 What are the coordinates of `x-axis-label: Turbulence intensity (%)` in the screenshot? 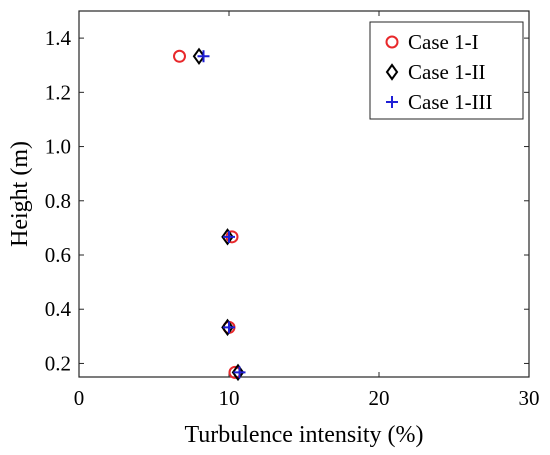 It's located at (303, 435).